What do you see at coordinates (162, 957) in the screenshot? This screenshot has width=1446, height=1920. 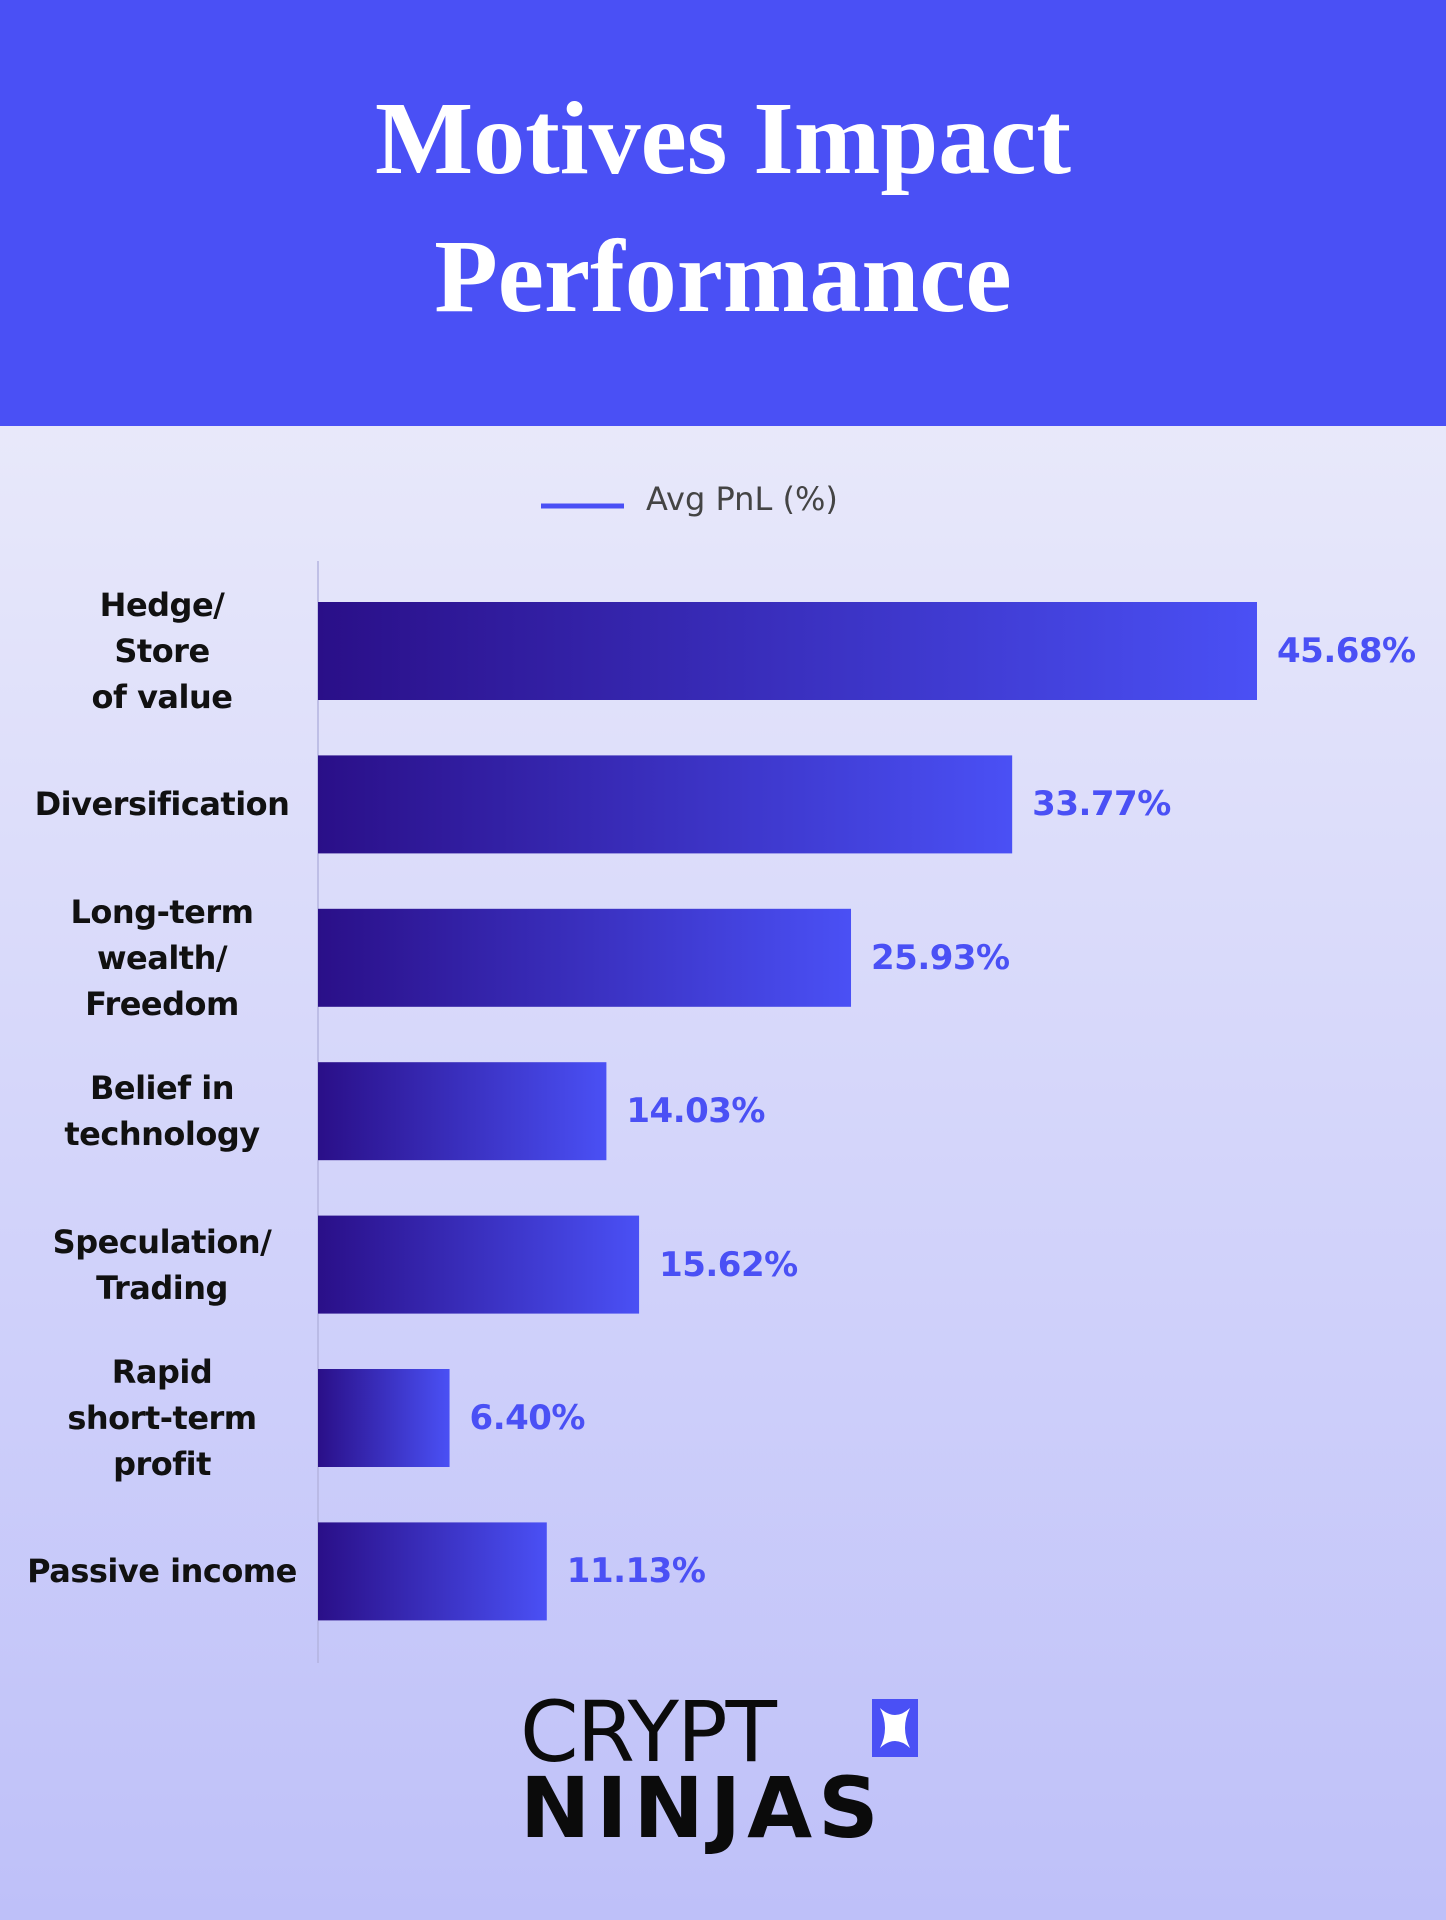 I see `y-tick-label: Long-term wealth/ Freedom` at bounding box center [162, 957].